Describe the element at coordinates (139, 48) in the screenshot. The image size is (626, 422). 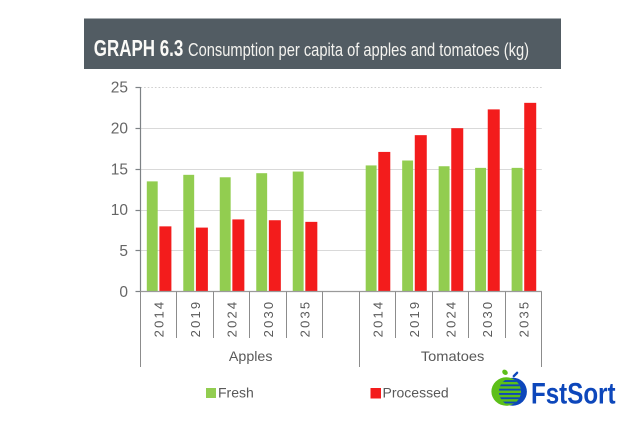
I see `svg-text: GRAPH 6.3` at that location.